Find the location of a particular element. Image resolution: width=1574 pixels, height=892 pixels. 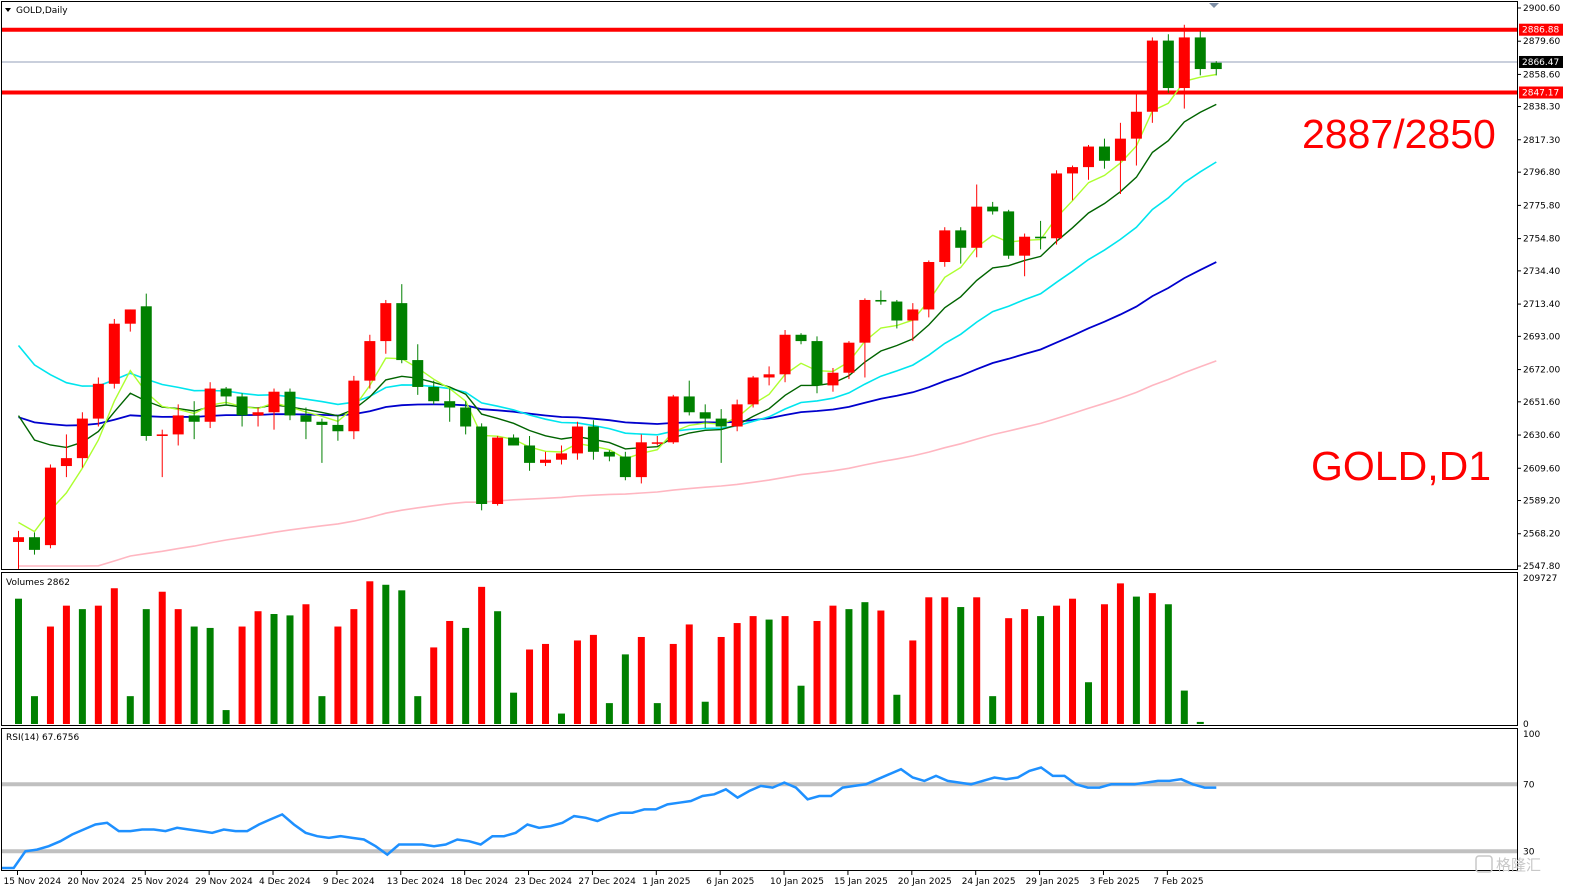

chart-shift-marker-icon is located at coordinates (1214, 5).